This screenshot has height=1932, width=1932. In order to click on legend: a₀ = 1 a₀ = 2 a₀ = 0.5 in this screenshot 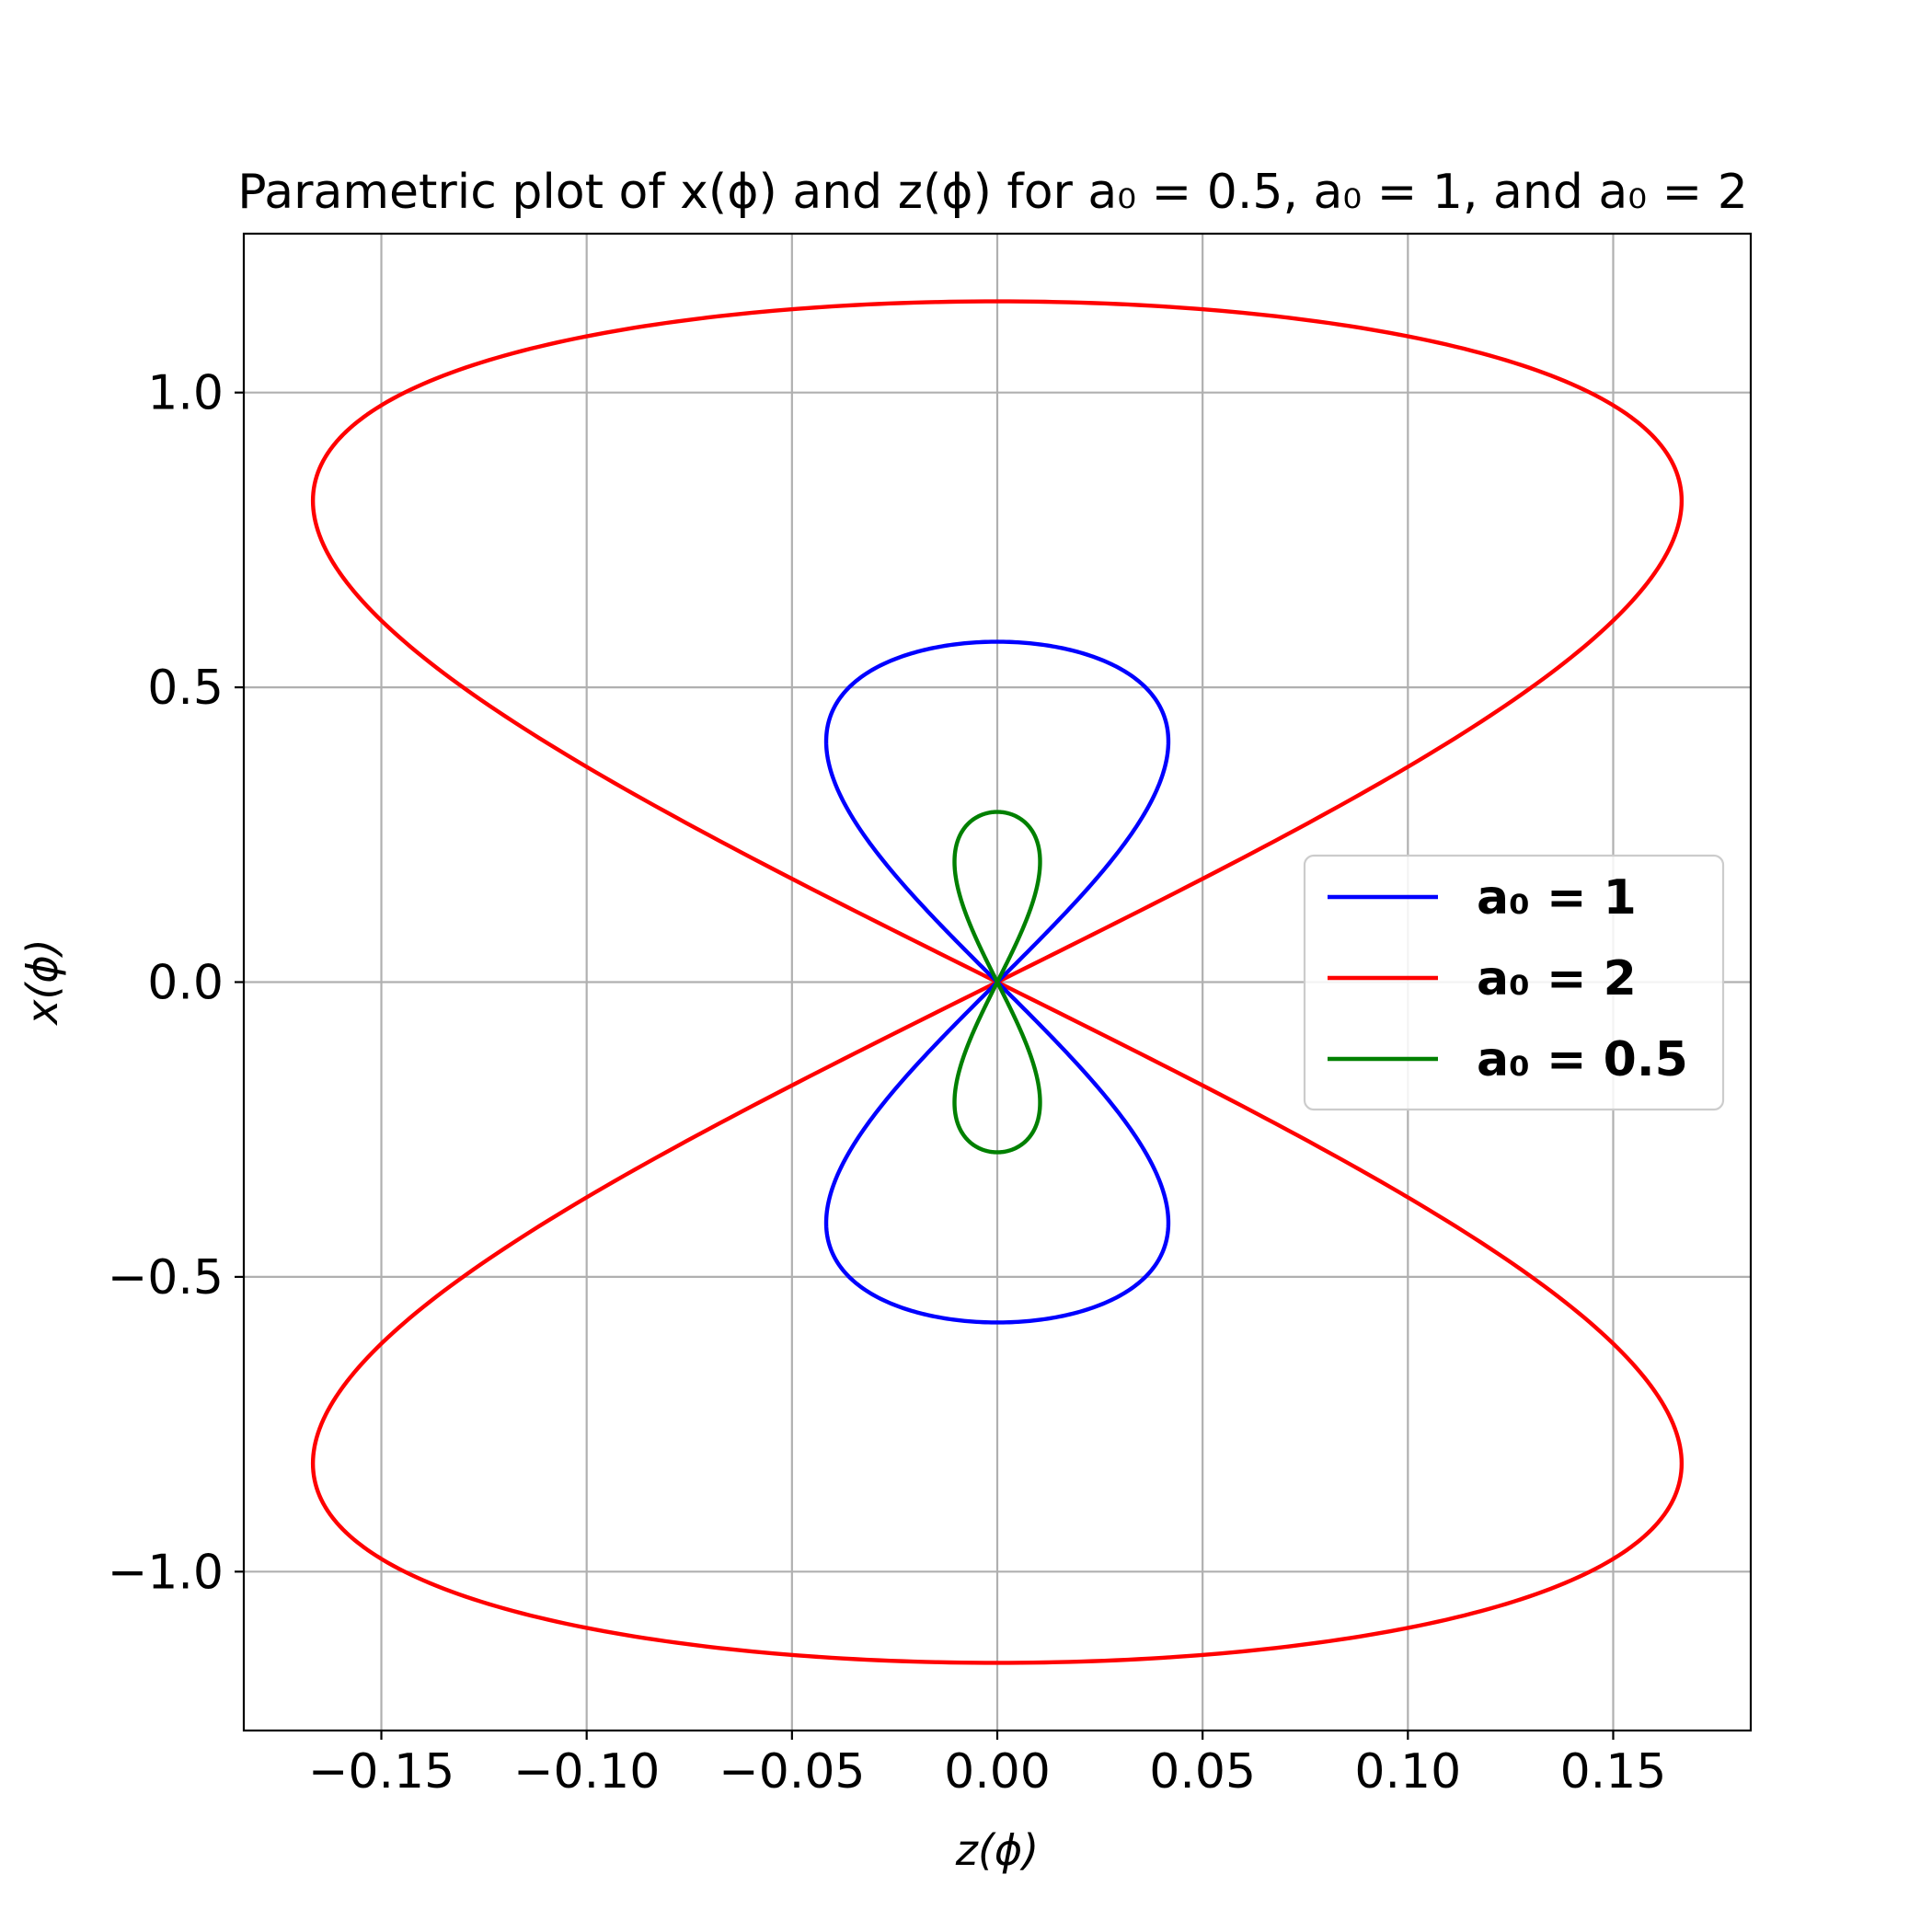, I will do `click(1514, 982)`.